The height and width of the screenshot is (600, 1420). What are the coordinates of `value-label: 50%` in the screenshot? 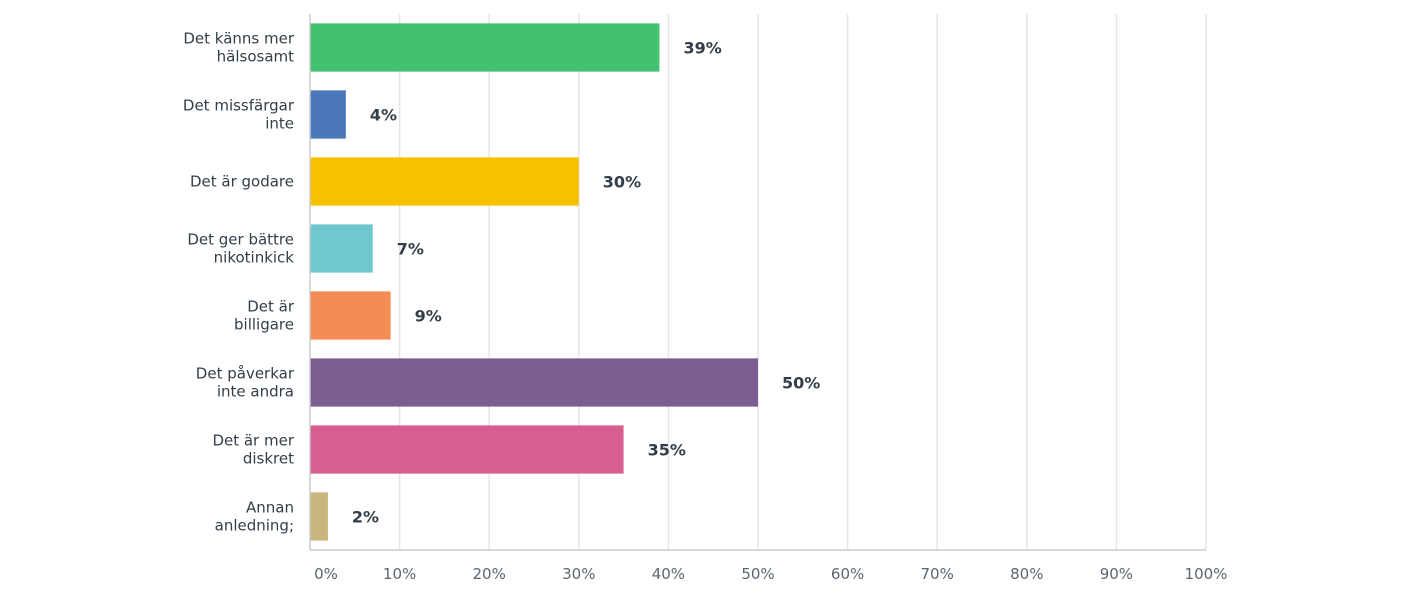 It's located at (801, 383).